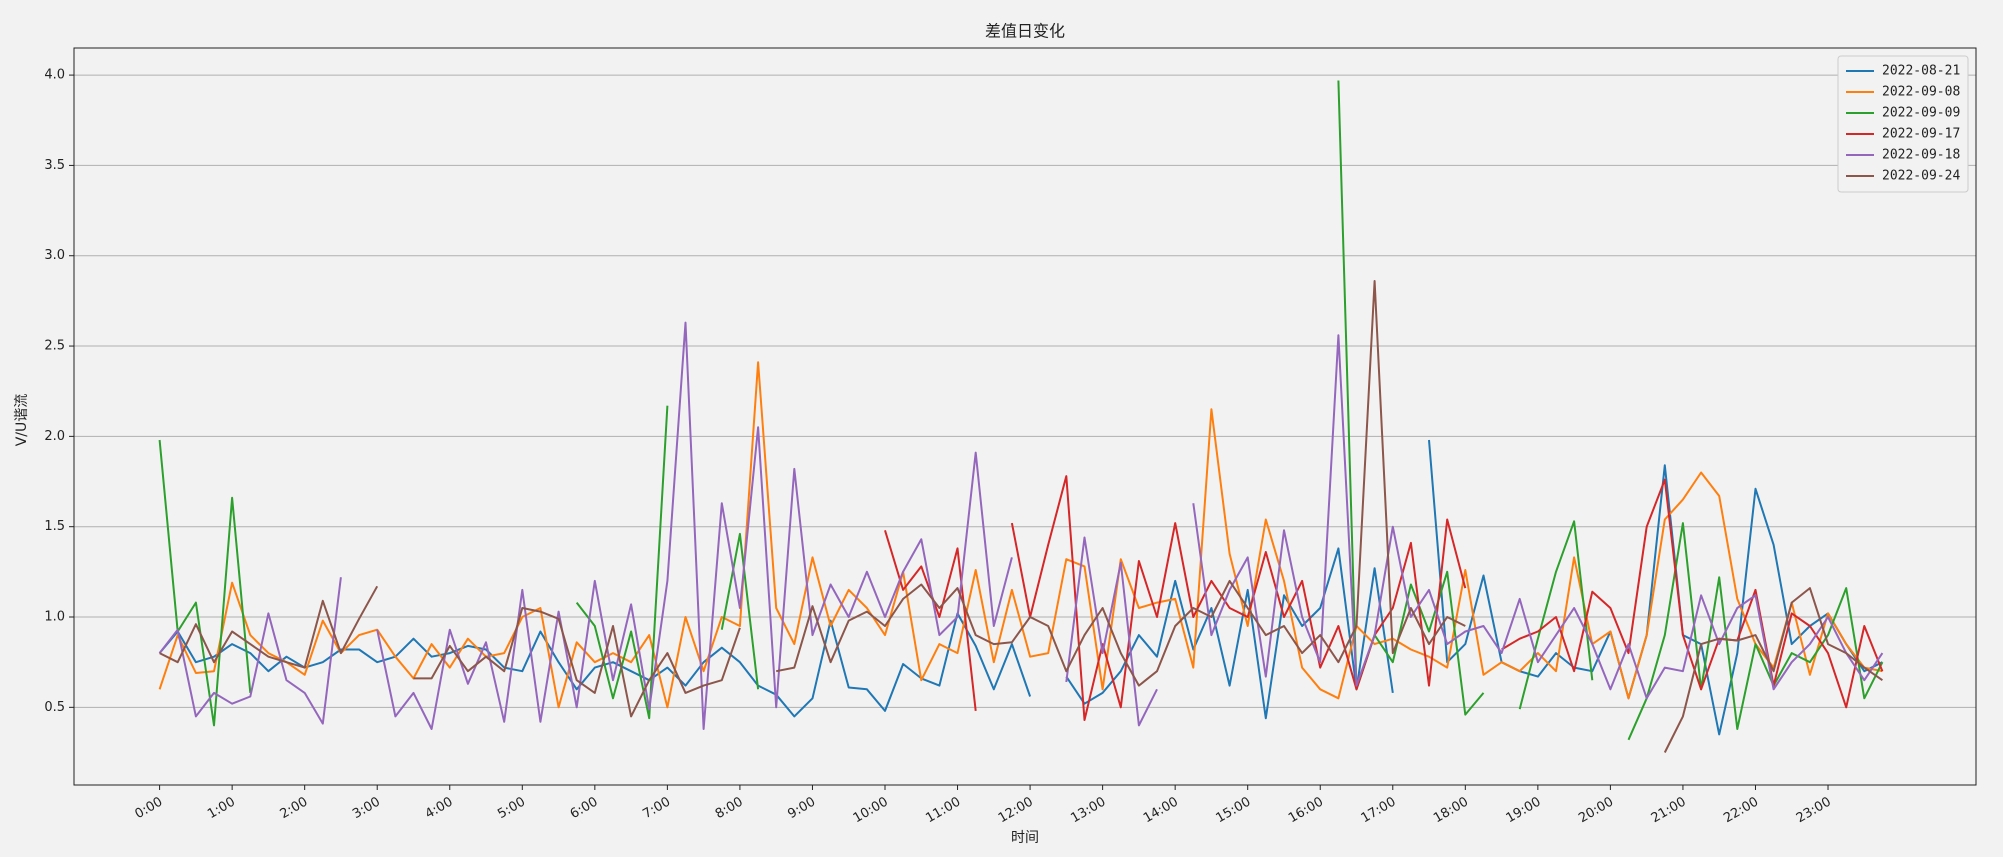 This screenshot has width=2003, height=857. I want to click on legend-box, so click(1903, 124).